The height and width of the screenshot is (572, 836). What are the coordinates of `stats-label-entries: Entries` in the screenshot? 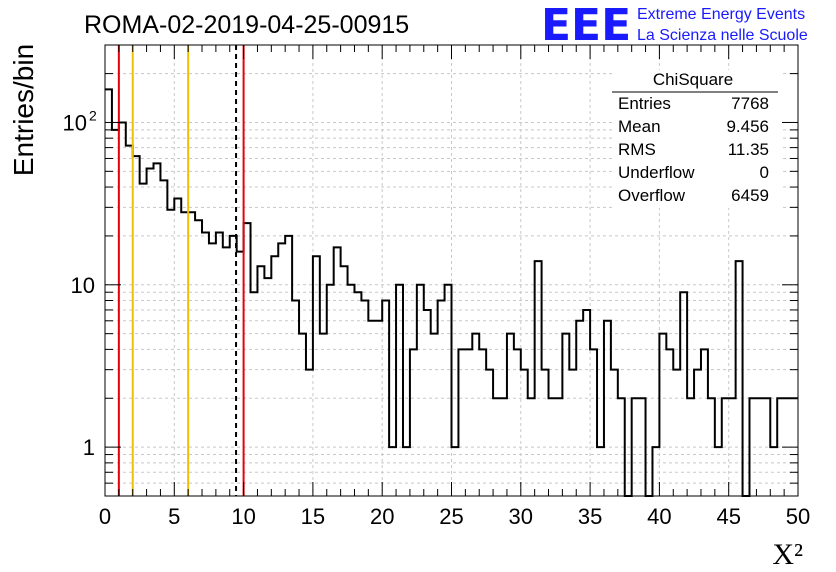 It's located at (644, 103).